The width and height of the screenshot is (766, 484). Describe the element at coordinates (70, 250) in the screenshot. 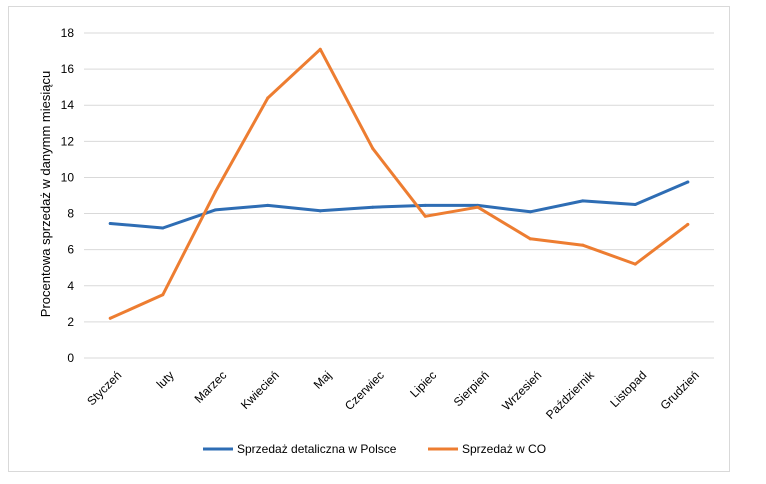

I see `y-tick-label: 6` at that location.